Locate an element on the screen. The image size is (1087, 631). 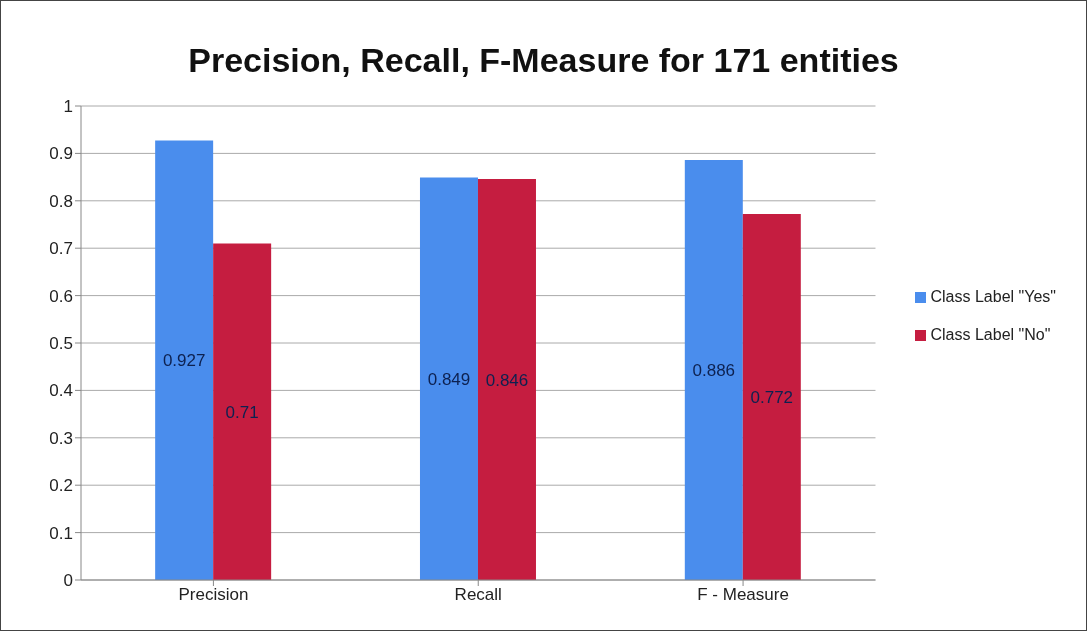
data-label: 0.772 is located at coordinates (772, 398).